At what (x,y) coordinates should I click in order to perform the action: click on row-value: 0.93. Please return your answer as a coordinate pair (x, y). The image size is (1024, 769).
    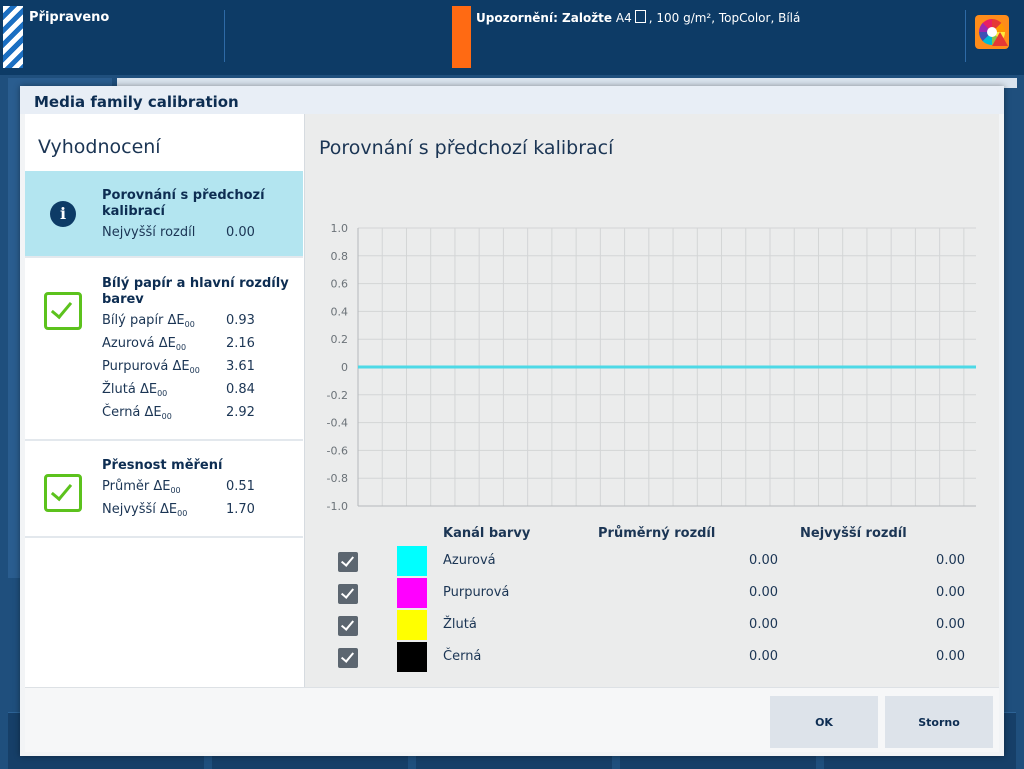
    Looking at the image, I should click on (240, 320).